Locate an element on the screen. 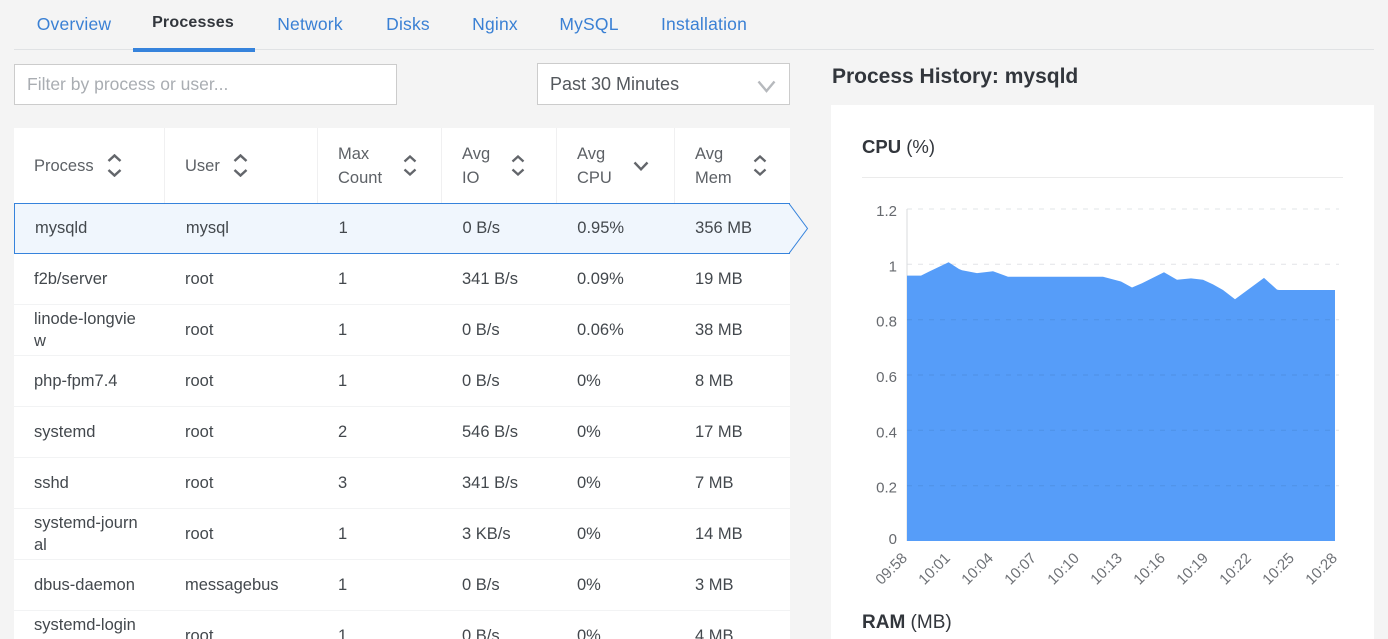  svg-text: 10:25 is located at coordinates (1278, 569).